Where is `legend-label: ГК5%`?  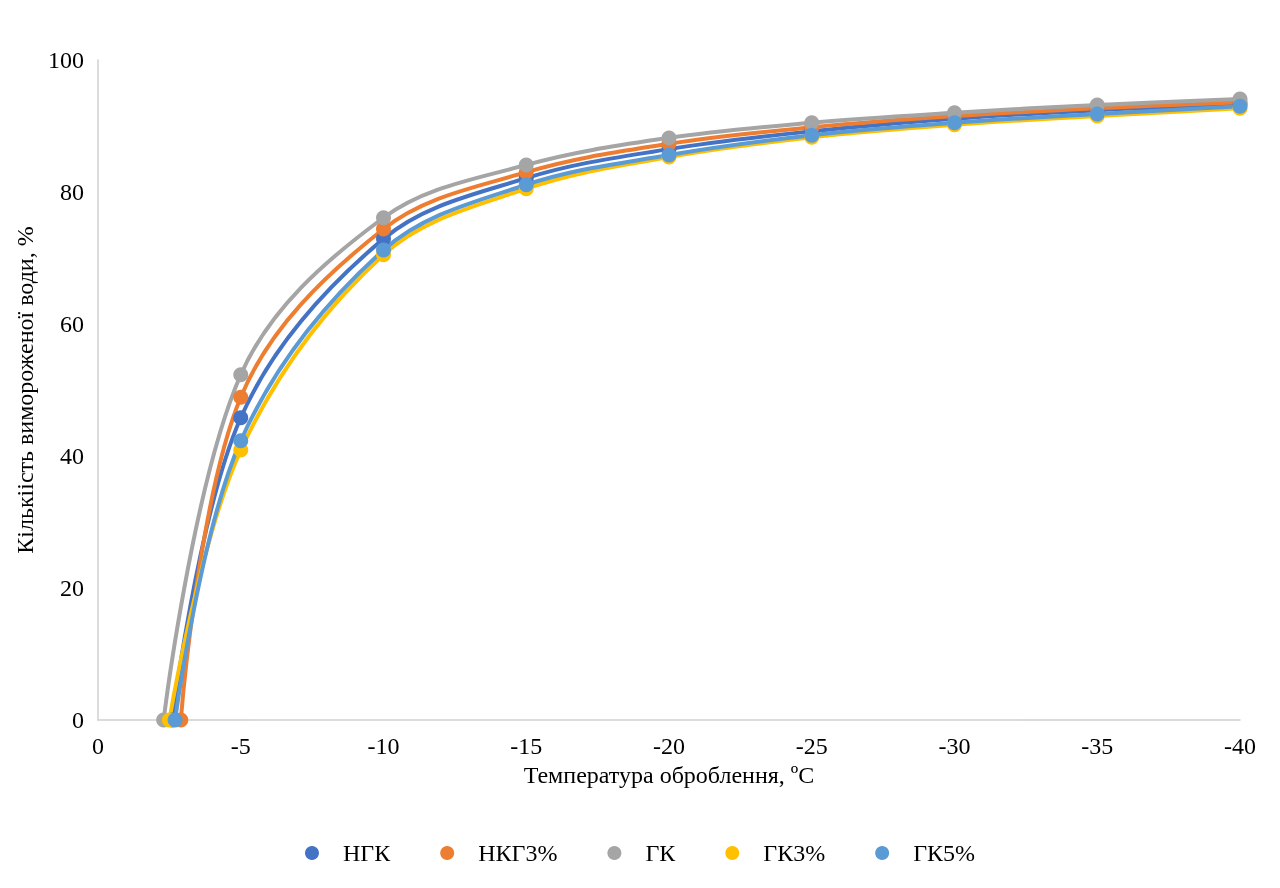
legend-label: ГК5% is located at coordinates (944, 853).